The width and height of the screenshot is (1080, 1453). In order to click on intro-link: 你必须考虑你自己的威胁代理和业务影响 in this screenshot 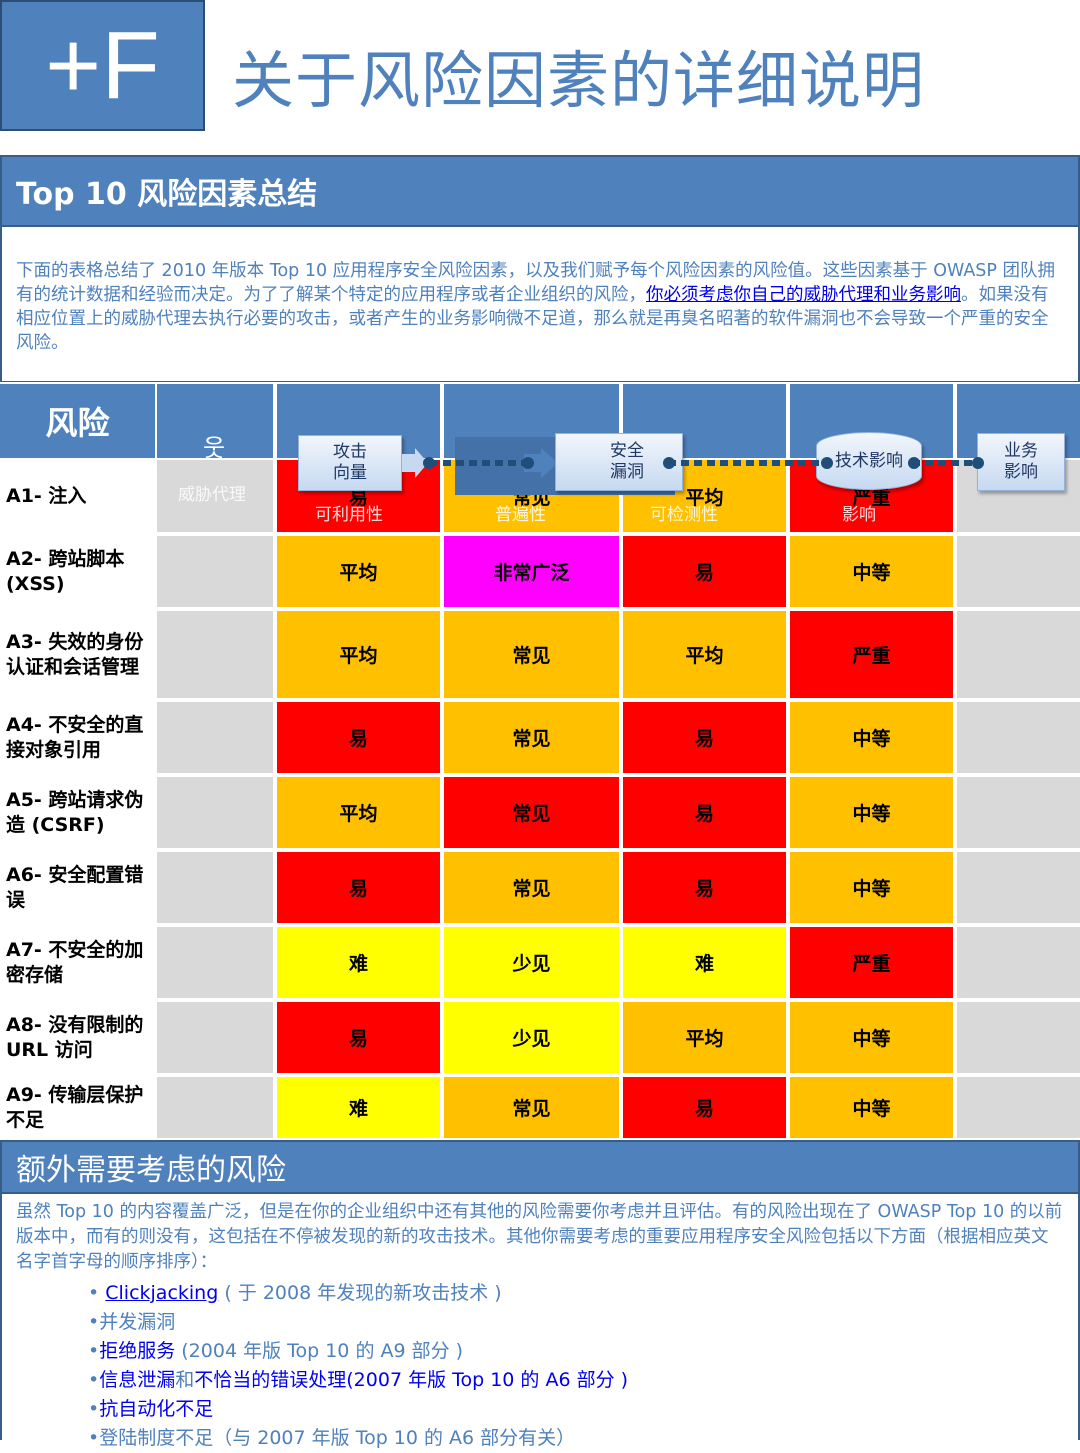, I will do `click(803, 295)`.